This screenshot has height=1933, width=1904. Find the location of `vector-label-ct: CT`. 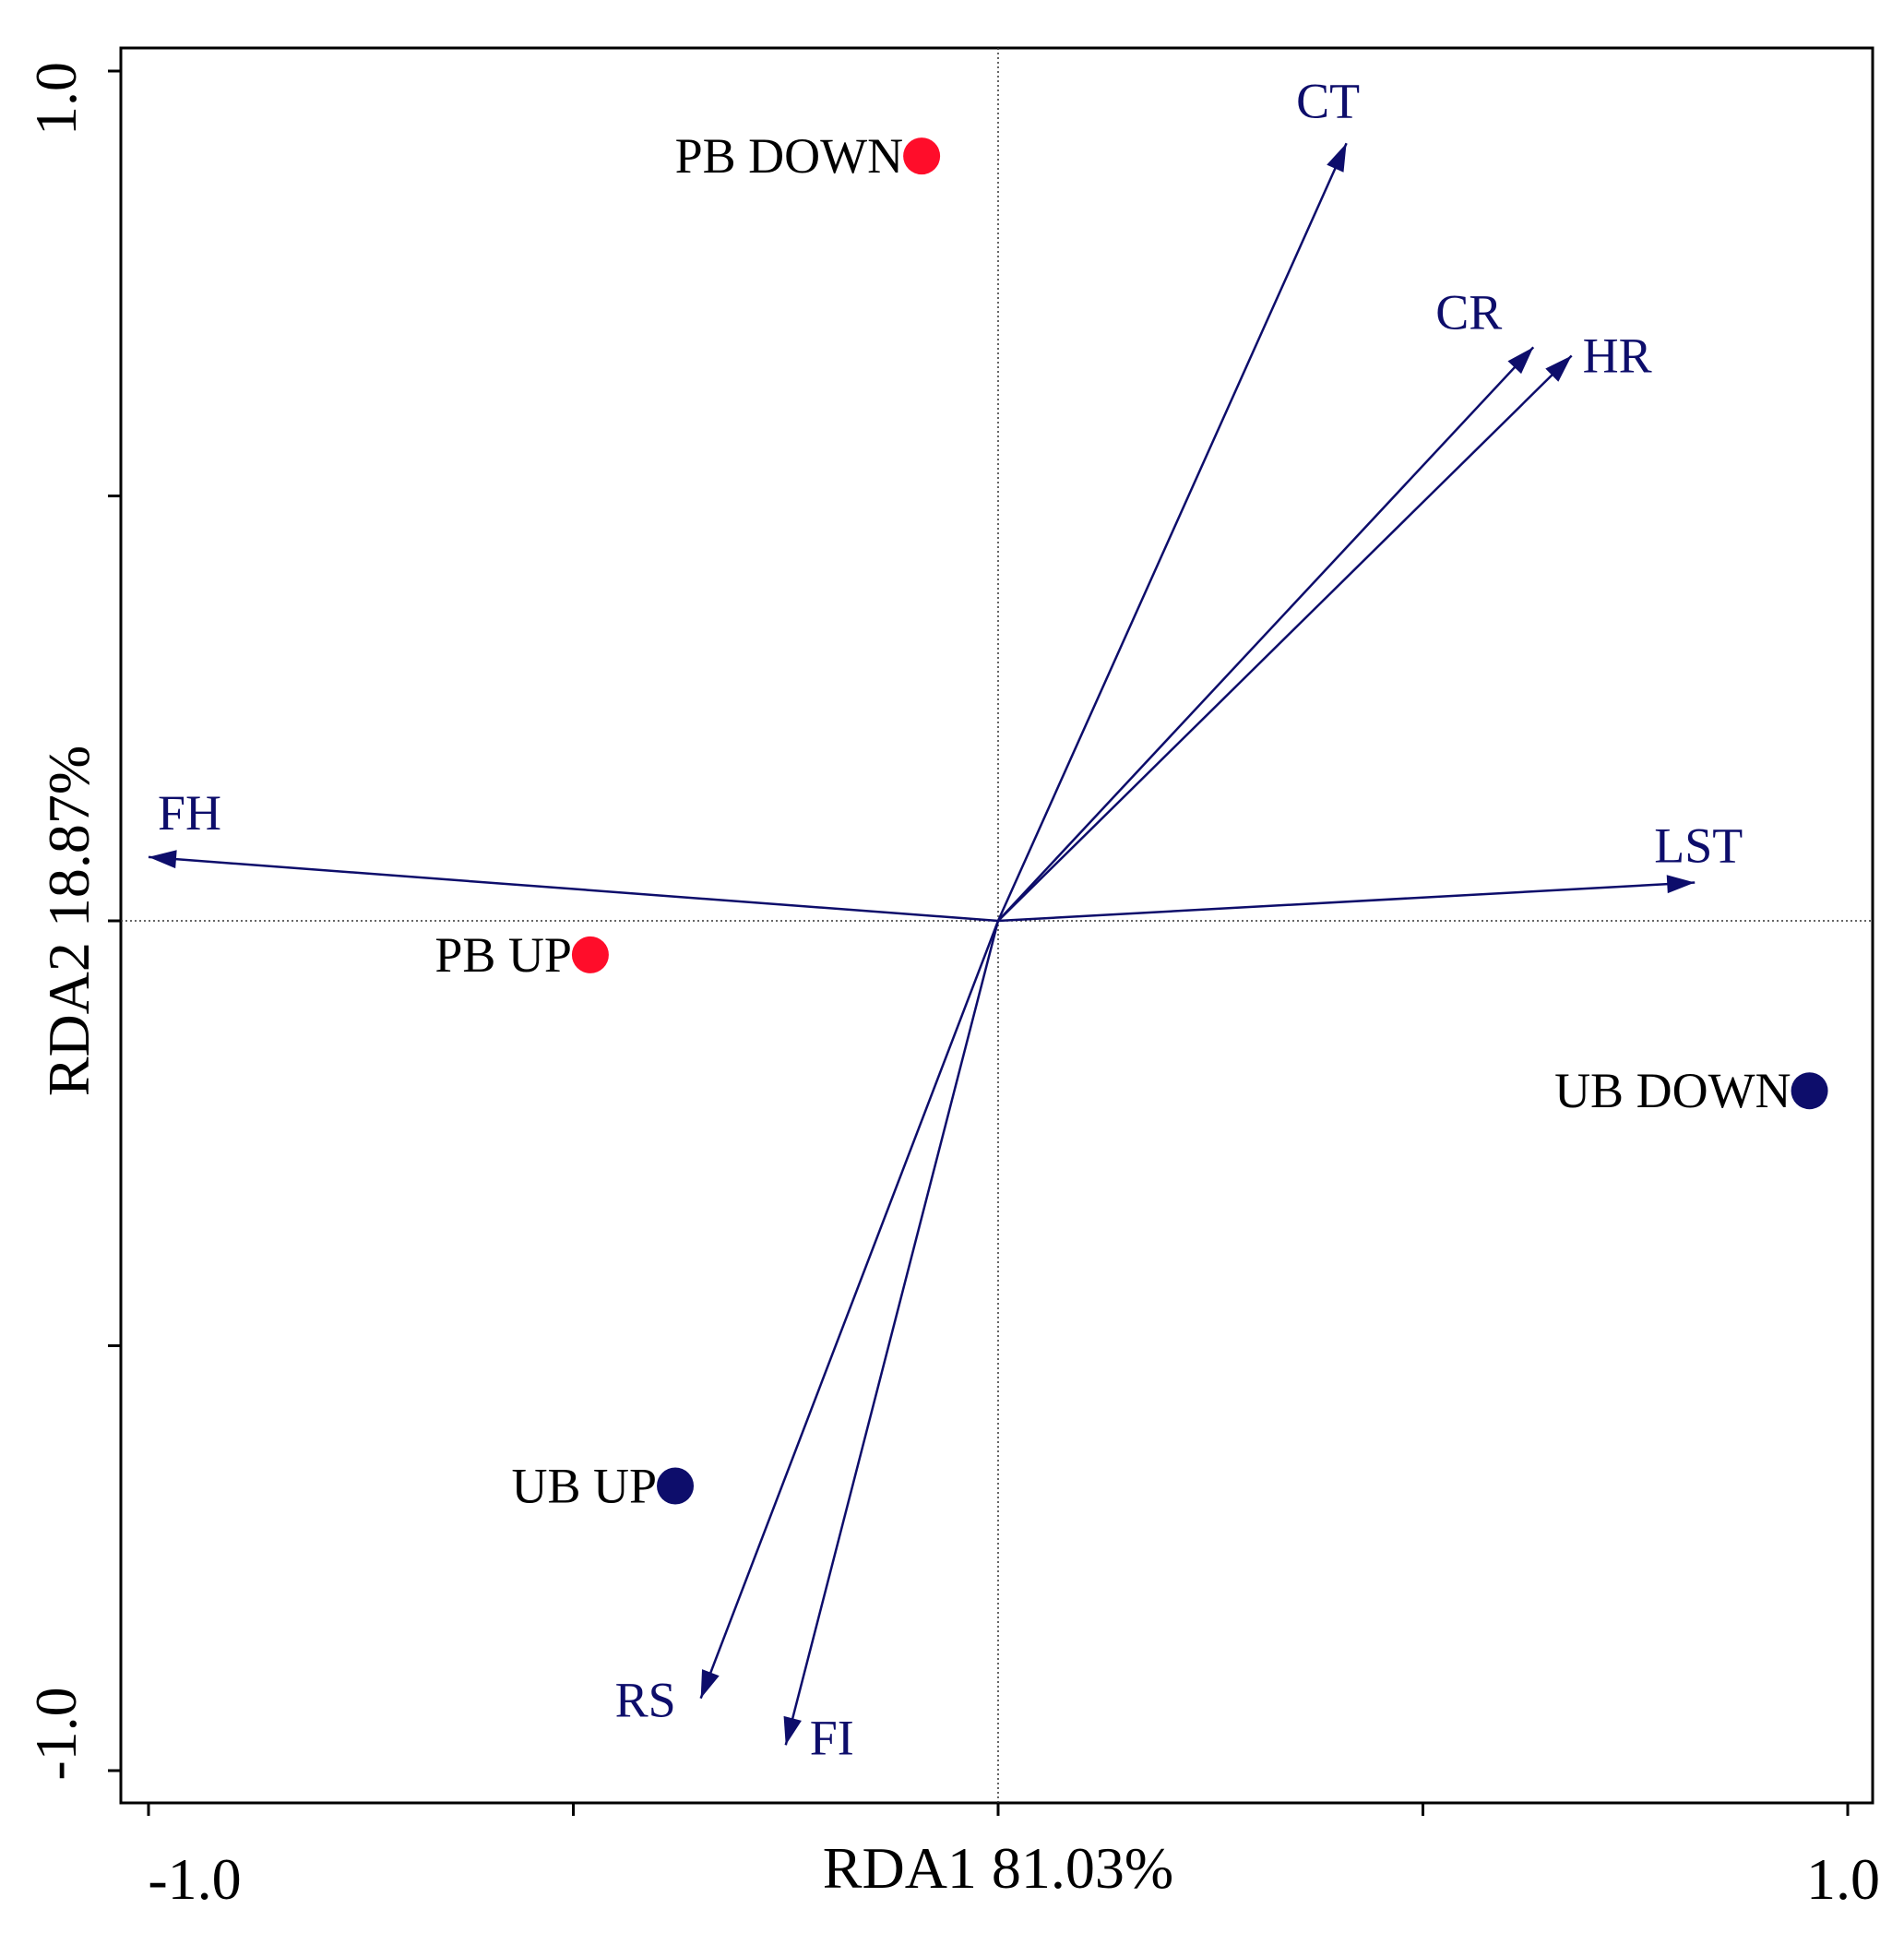

vector-label-ct: CT is located at coordinates (1328, 100).